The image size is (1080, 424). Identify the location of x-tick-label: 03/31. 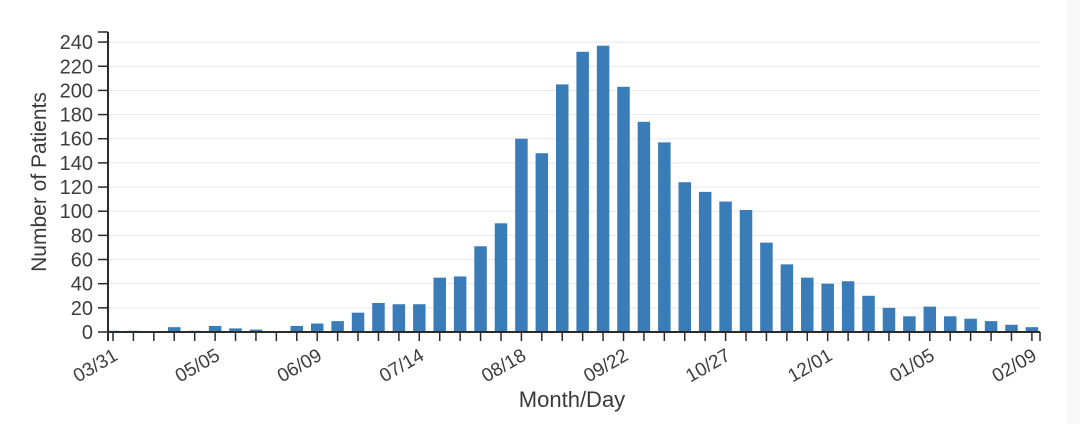
(96, 366).